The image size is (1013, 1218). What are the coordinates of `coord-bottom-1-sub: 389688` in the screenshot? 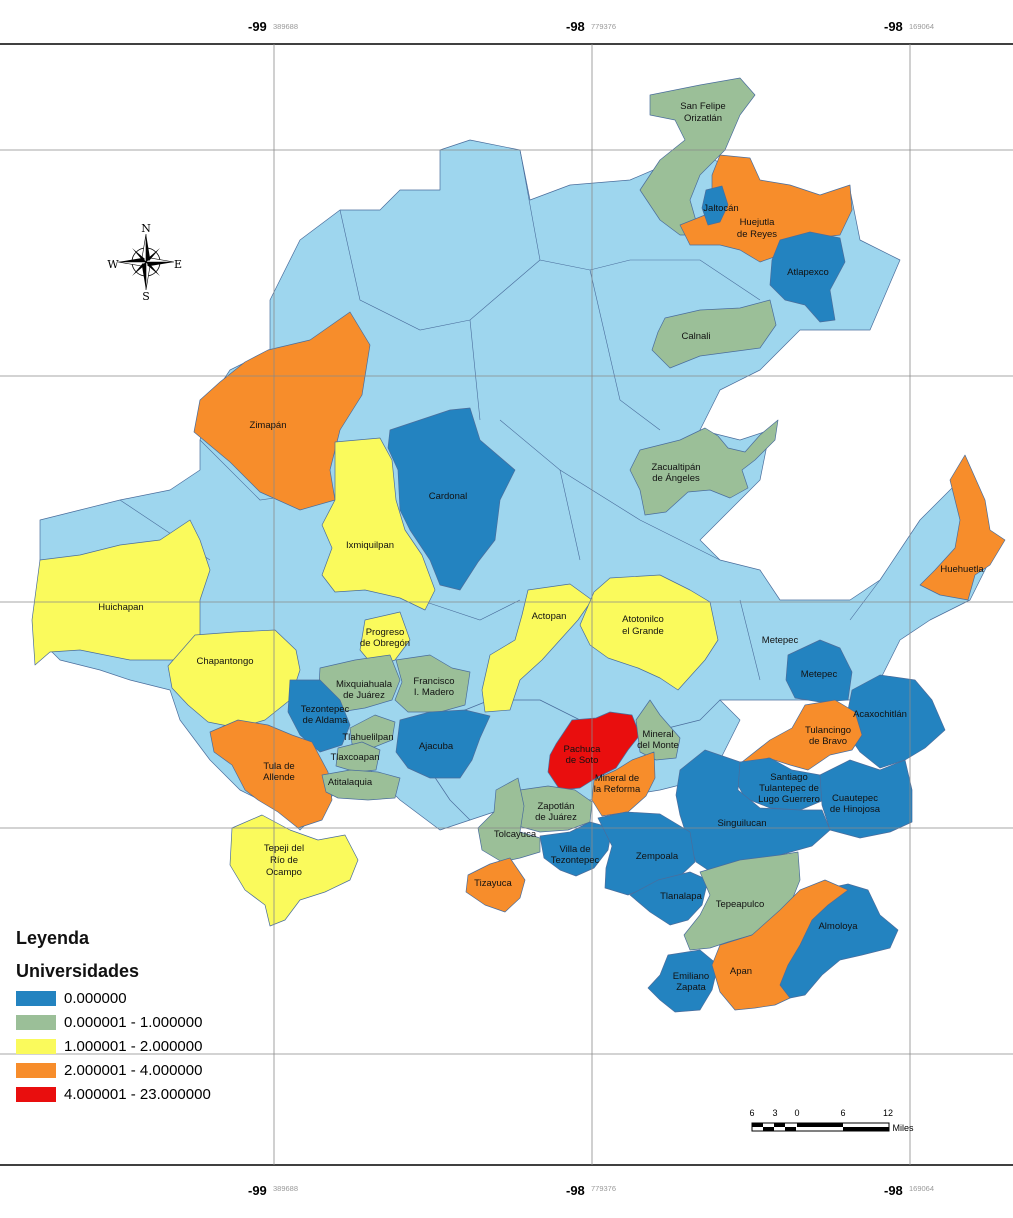 It's located at (285, 1188).